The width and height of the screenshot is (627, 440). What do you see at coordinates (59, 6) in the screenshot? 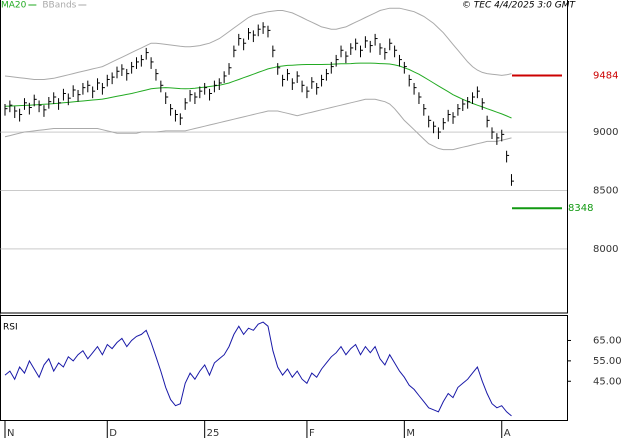
I see `legend-label: BBands` at bounding box center [59, 6].